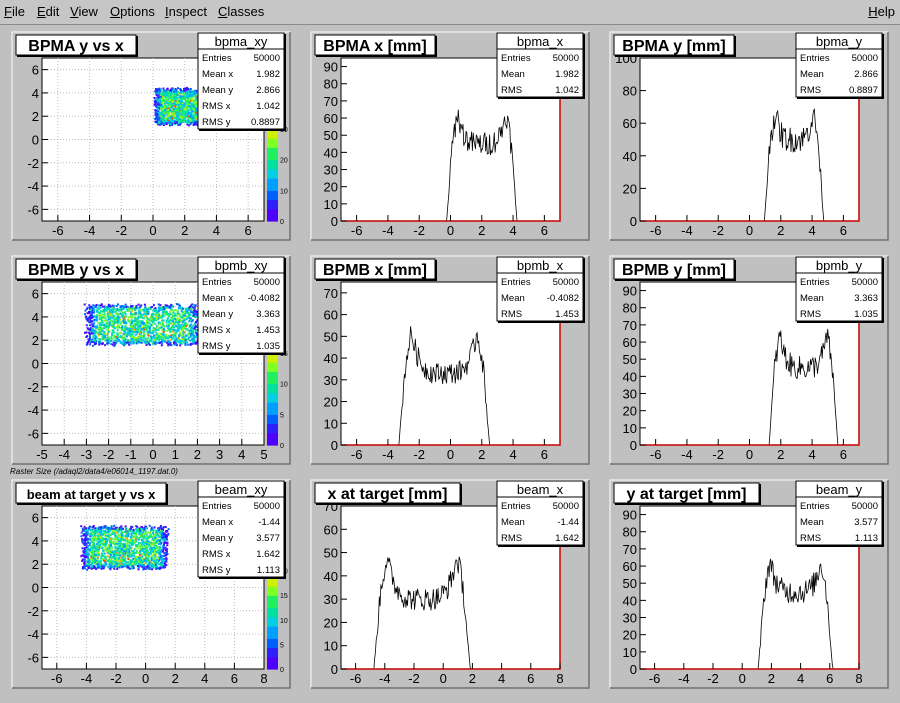  Describe the element at coordinates (84, 11) in the screenshot. I see `menu-view: View` at that location.